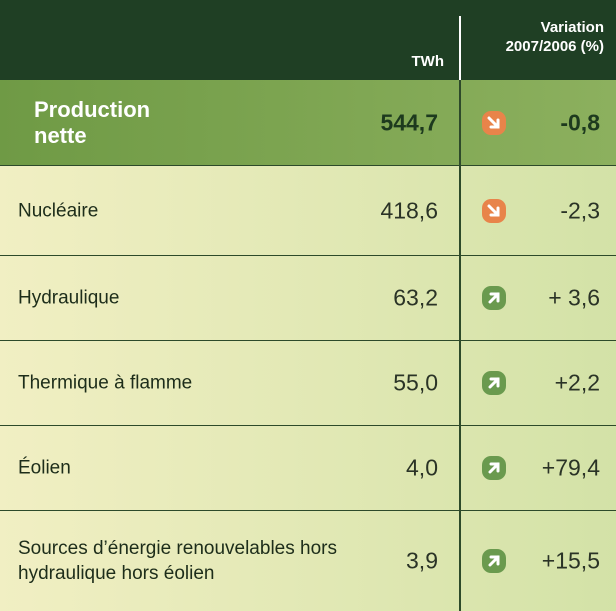  I want to click on header: TWh Variation 2007/2006 (%), so click(308, 40).